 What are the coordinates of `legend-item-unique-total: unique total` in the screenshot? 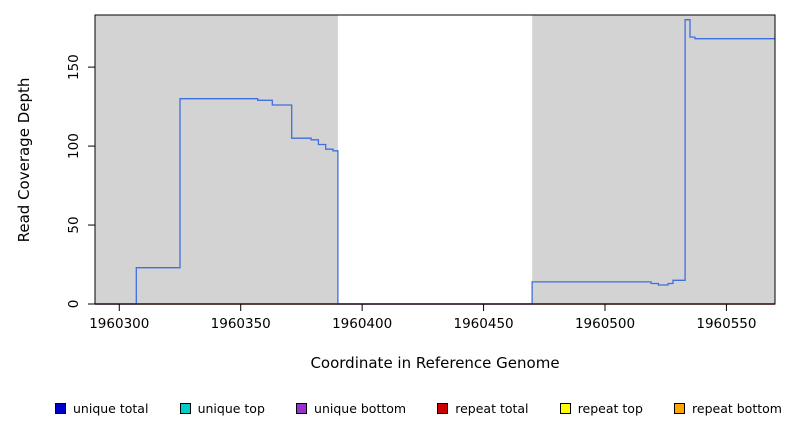 It's located at (101, 408).